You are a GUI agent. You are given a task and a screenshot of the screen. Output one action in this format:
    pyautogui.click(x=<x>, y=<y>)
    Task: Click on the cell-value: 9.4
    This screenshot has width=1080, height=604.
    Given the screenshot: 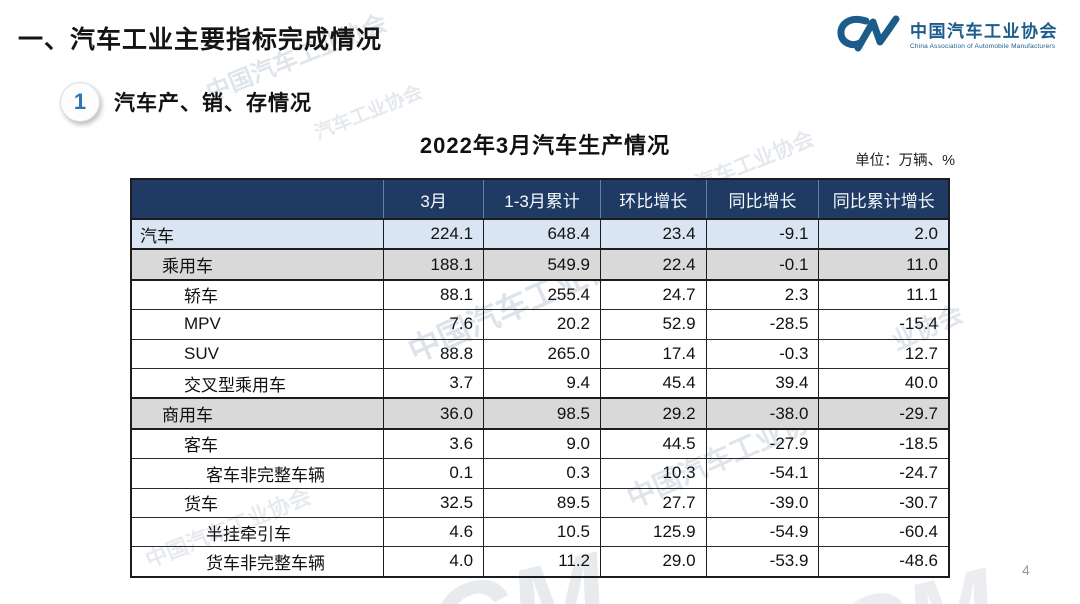 What is the action you would take?
    pyautogui.click(x=542, y=383)
    